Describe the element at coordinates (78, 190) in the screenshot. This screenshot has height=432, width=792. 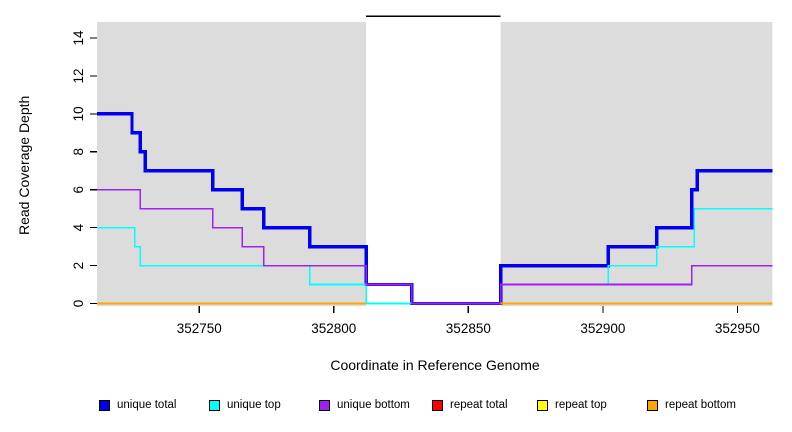
I see `y-tick-label: 6` at that location.